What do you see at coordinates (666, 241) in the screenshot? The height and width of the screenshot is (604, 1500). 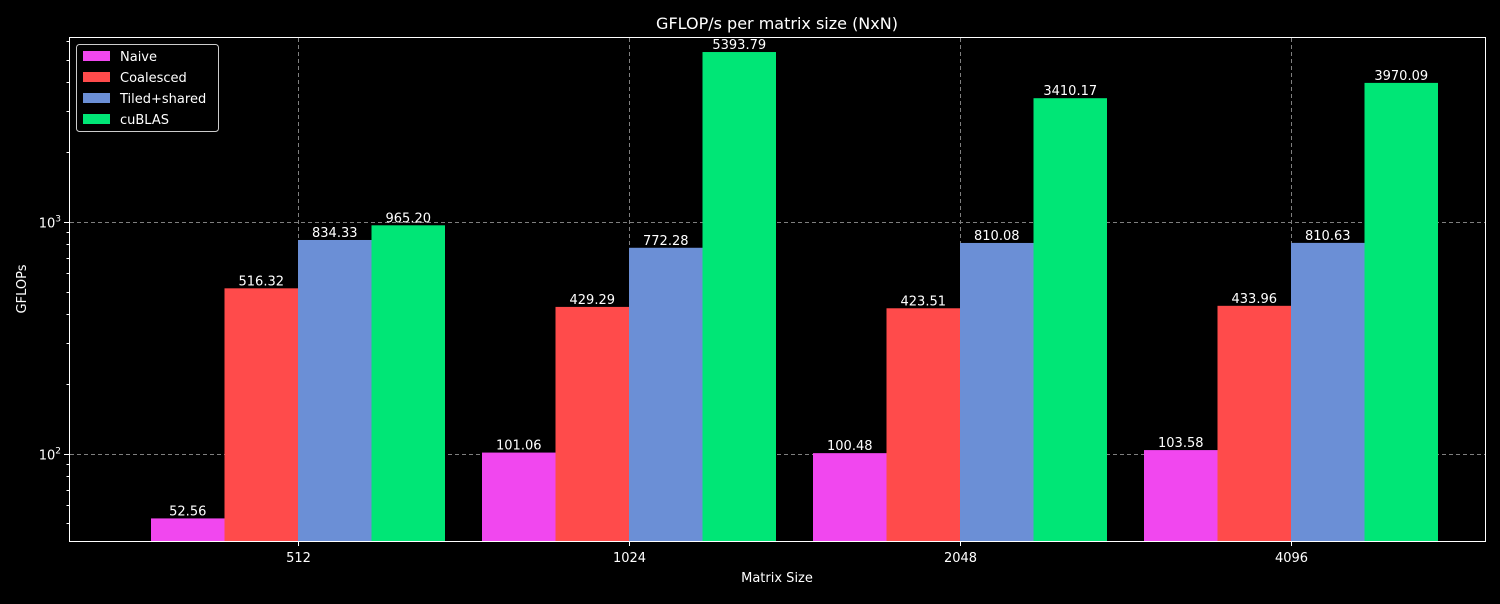 I see `bar-value-label: 772.28` at bounding box center [666, 241].